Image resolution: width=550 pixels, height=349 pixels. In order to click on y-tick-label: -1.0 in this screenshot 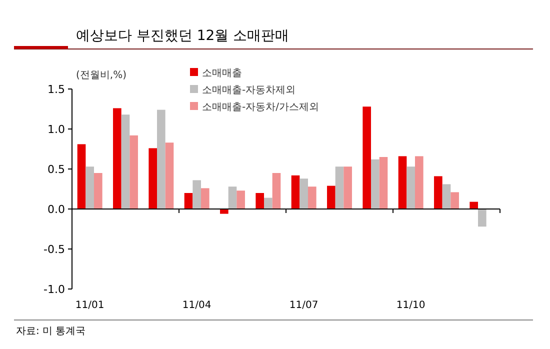, I will do `click(54, 289)`.